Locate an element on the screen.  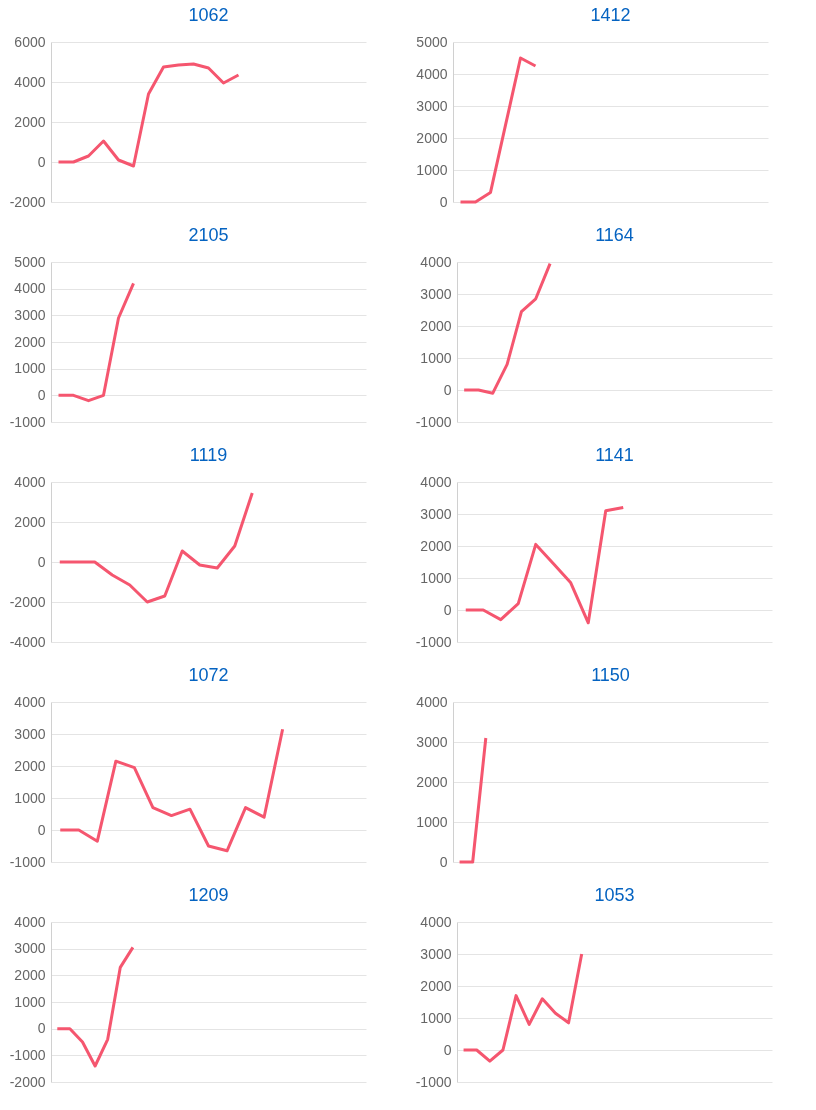
chart-title: 1141 is located at coordinates (614, 455).